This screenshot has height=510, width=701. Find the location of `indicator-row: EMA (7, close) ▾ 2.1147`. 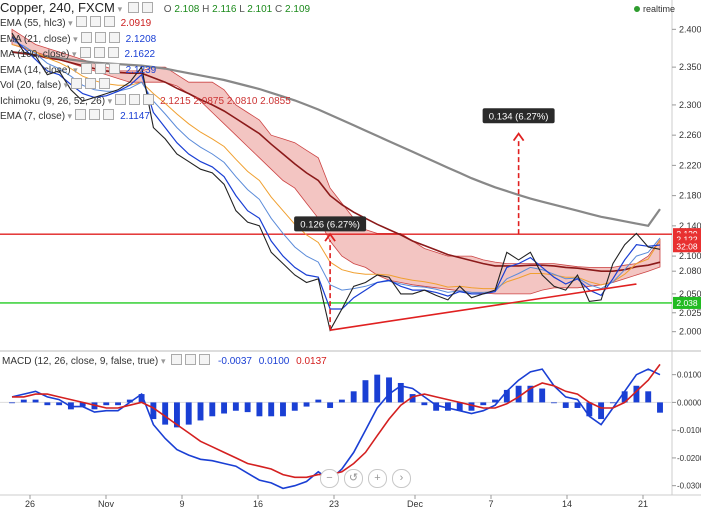

indicator-row: EMA (7, close) ▾ 2.1147 is located at coordinates (75, 115).